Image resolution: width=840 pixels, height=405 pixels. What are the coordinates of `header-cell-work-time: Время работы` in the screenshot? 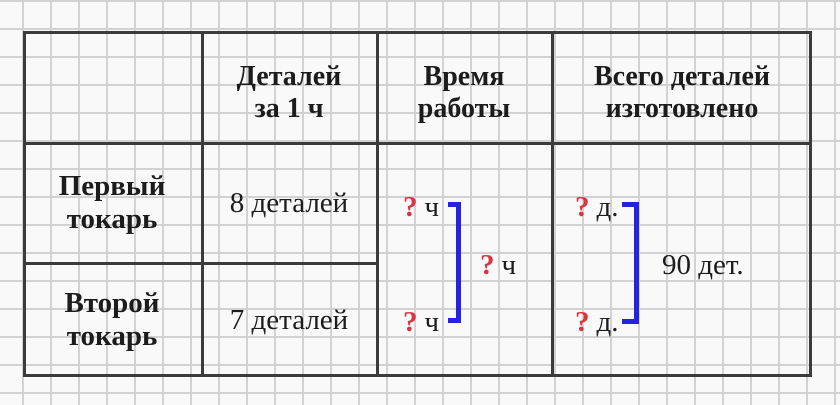 It's located at (464, 90).